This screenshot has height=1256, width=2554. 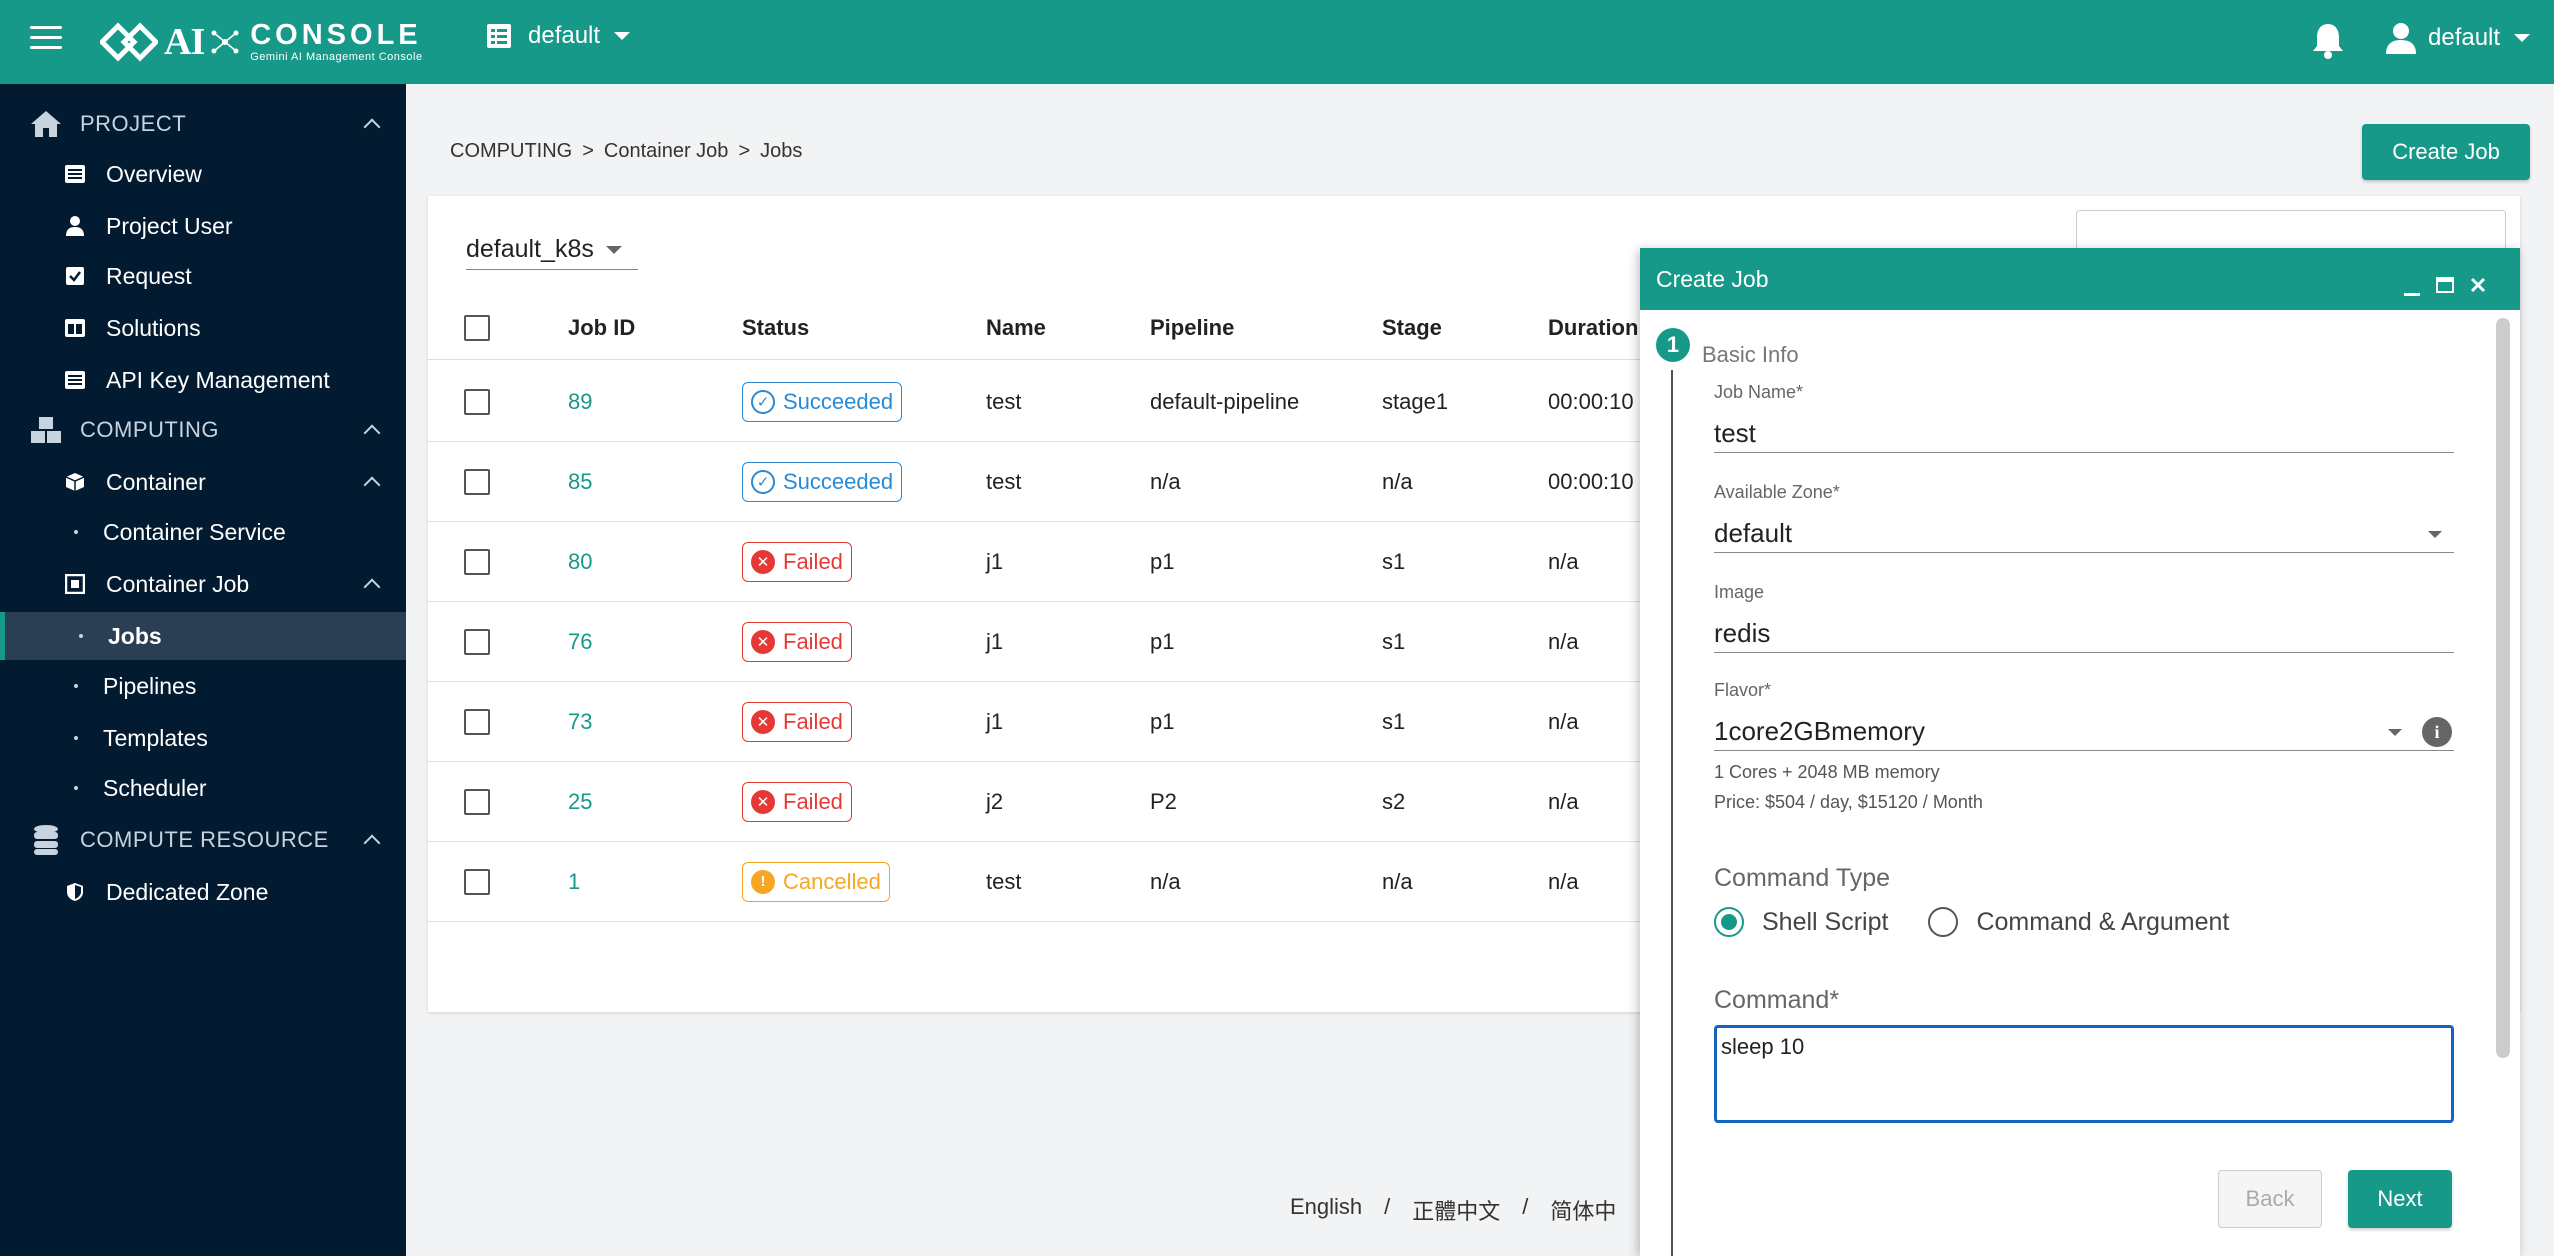 What do you see at coordinates (1192, 327) in the screenshot?
I see `column-header-pipeline: Pipeline` at bounding box center [1192, 327].